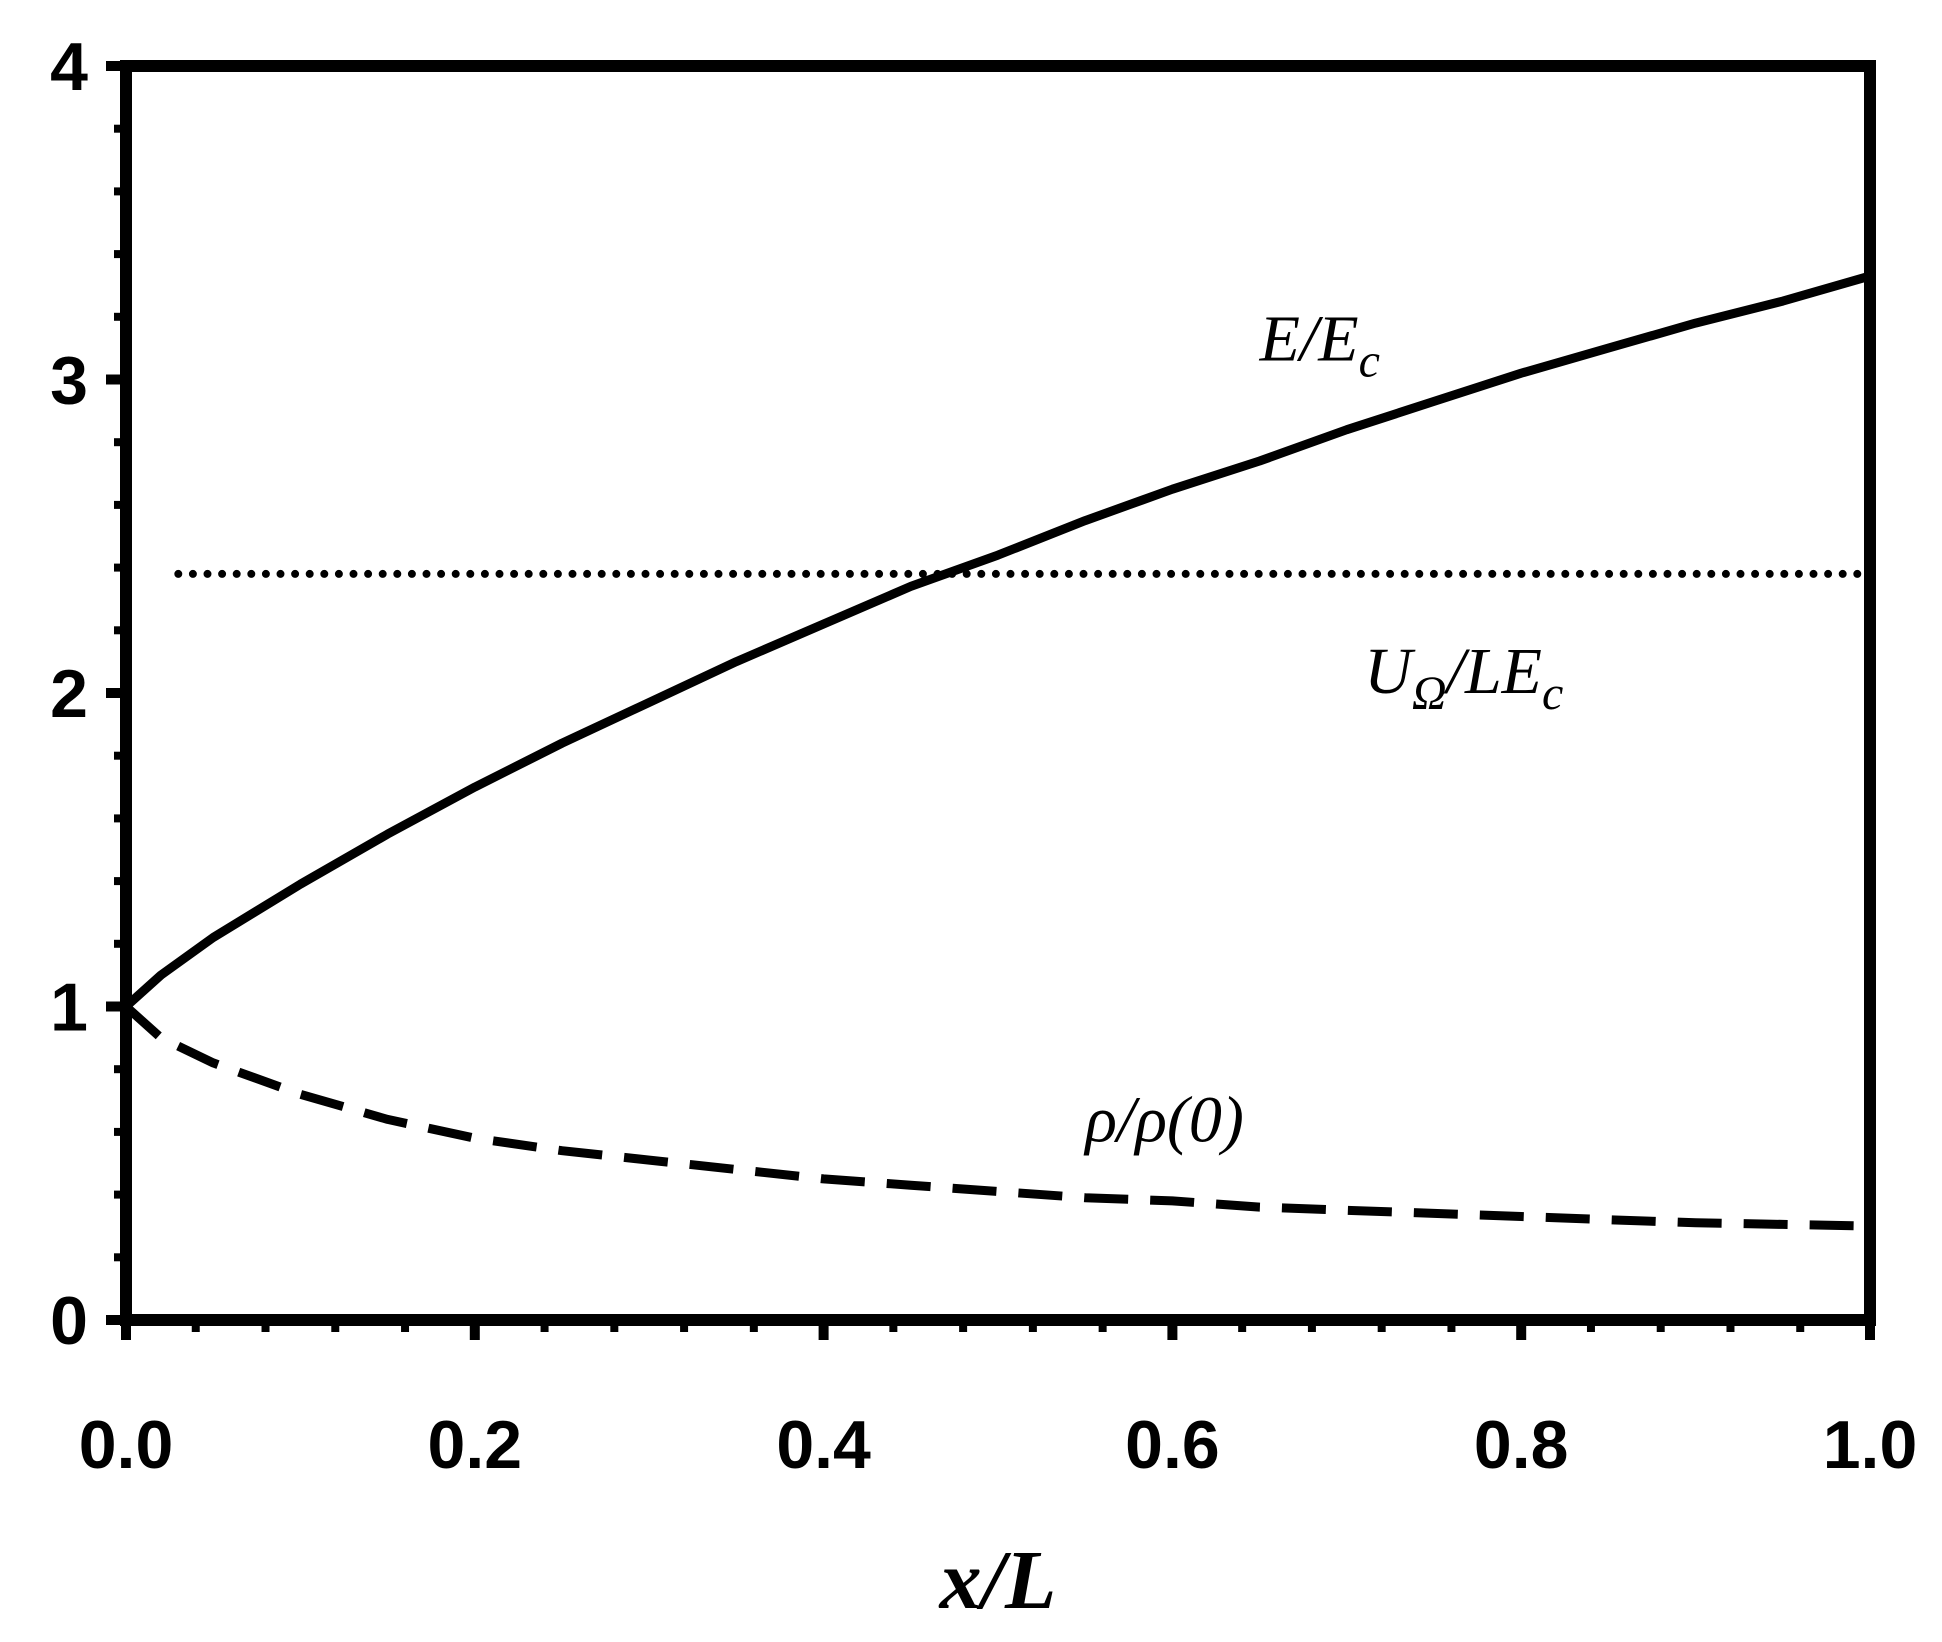 This screenshot has width=1942, height=1642. Describe the element at coordinates (475, 1445) in the screenshot. I see `x-tick-label: 0.2` at that location.